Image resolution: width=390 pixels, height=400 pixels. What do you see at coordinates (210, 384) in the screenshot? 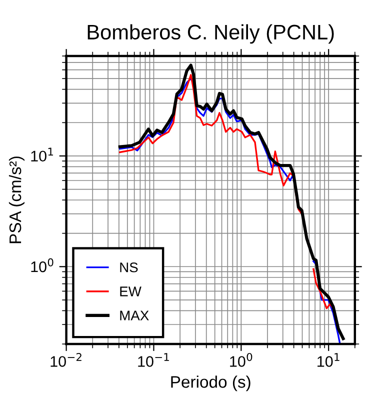
I see `x-axis-title: Periodo (s)` at bounding box center [210, 384].